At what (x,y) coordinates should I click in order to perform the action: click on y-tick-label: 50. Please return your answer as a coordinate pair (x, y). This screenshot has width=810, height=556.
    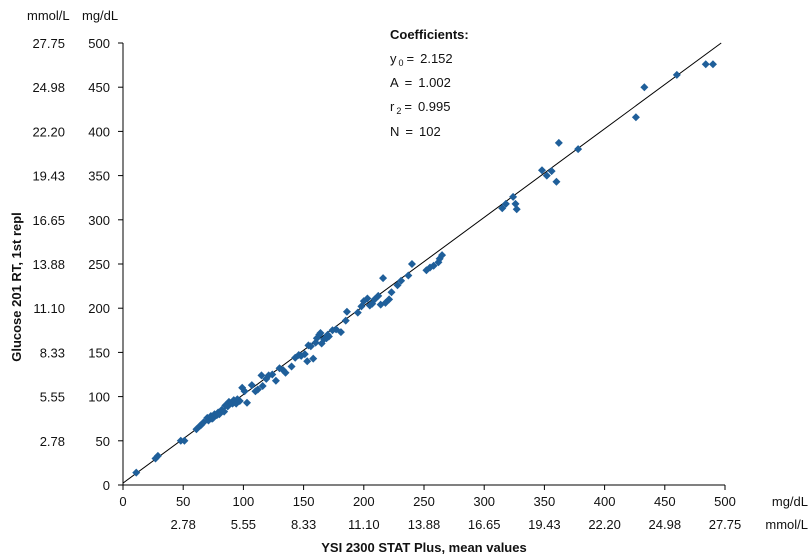
    Looking at the image, I should click on (103, 441).